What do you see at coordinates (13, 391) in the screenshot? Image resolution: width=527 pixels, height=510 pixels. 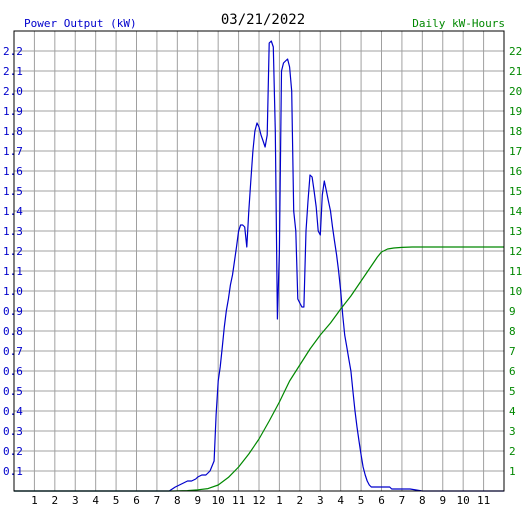 I see `left-tick-label: 0.5` at bounding box center [13, 391].